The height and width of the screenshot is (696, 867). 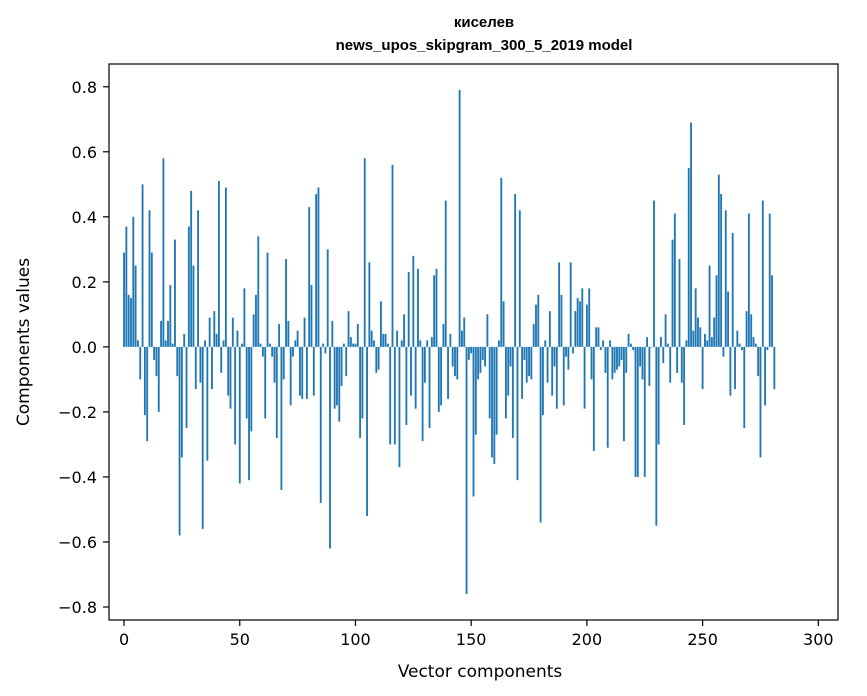 I want to click on chart-subtitle: news_upos_skipgram_300_5_2019 model, so click(x=484, y=45).